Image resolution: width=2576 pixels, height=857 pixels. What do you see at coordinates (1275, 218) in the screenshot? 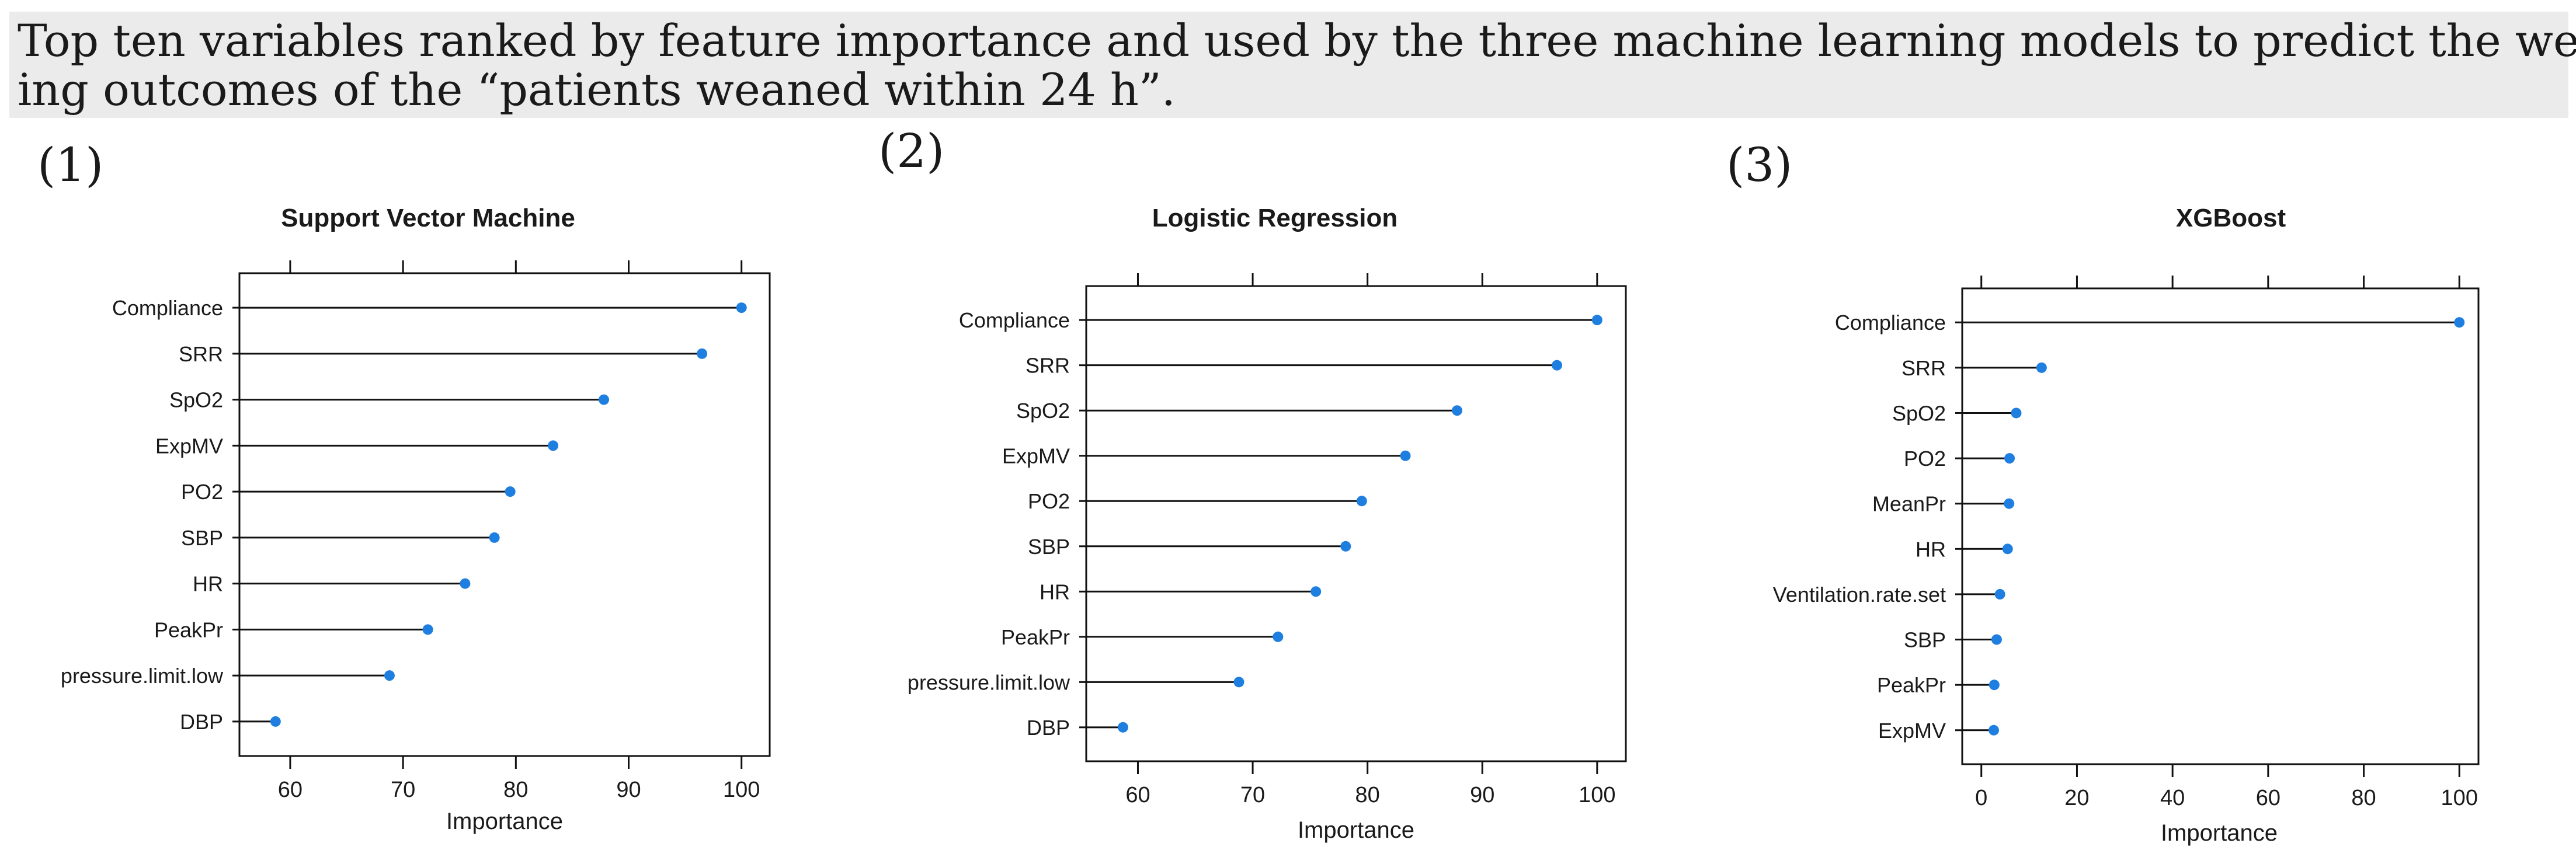
I see `chart-title: Logistic Regression` at bounding box center [1275, 218].